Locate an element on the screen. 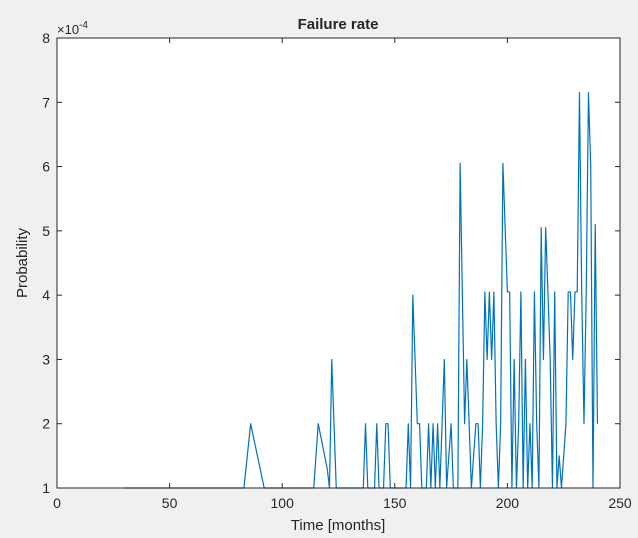 The height and width of the screenshot is (538, 638). y-tick-label: 3 is located at coordinates (46, 359).